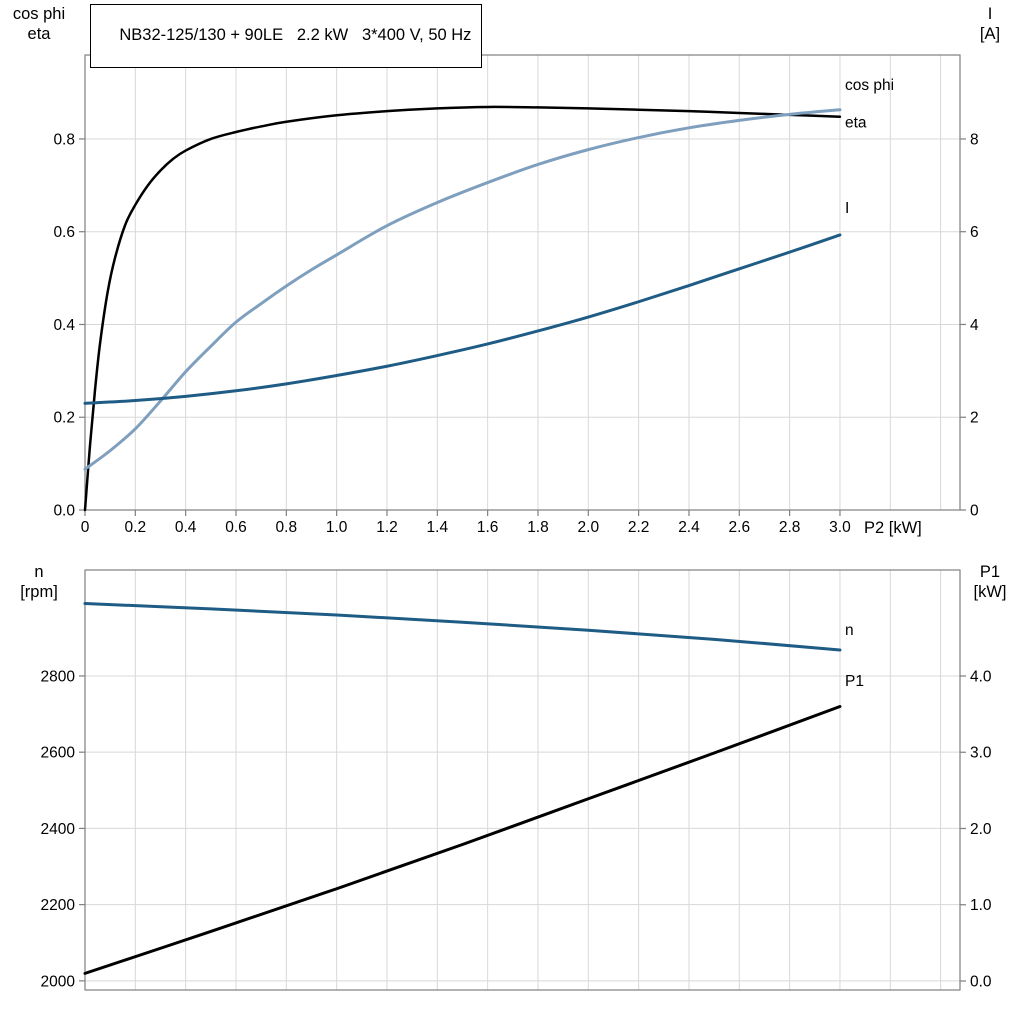 The height and width of the screenshot is (1024, 1024). What do you see at coordinates (847, 208) in the screenshot?
I see `I-curve-label: I` at bounding box center [847, 208].